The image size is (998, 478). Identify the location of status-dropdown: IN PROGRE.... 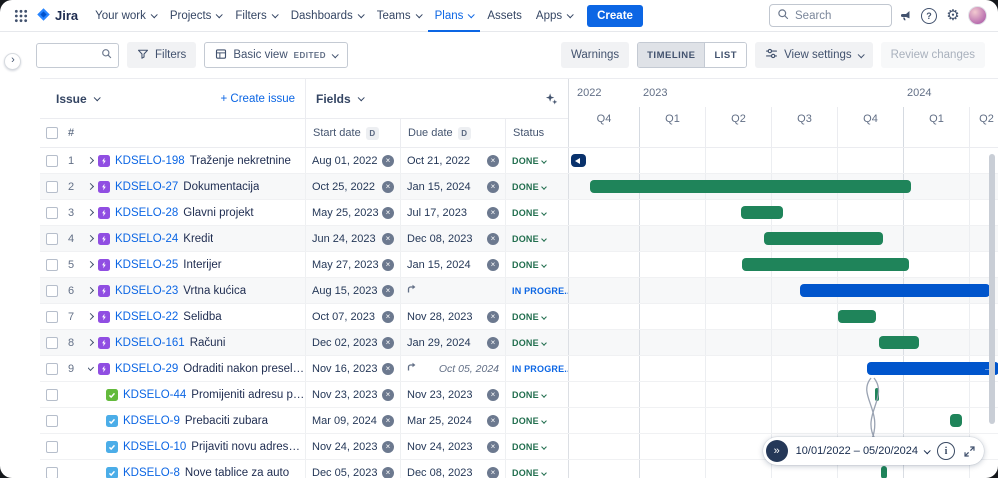
(536, 368).